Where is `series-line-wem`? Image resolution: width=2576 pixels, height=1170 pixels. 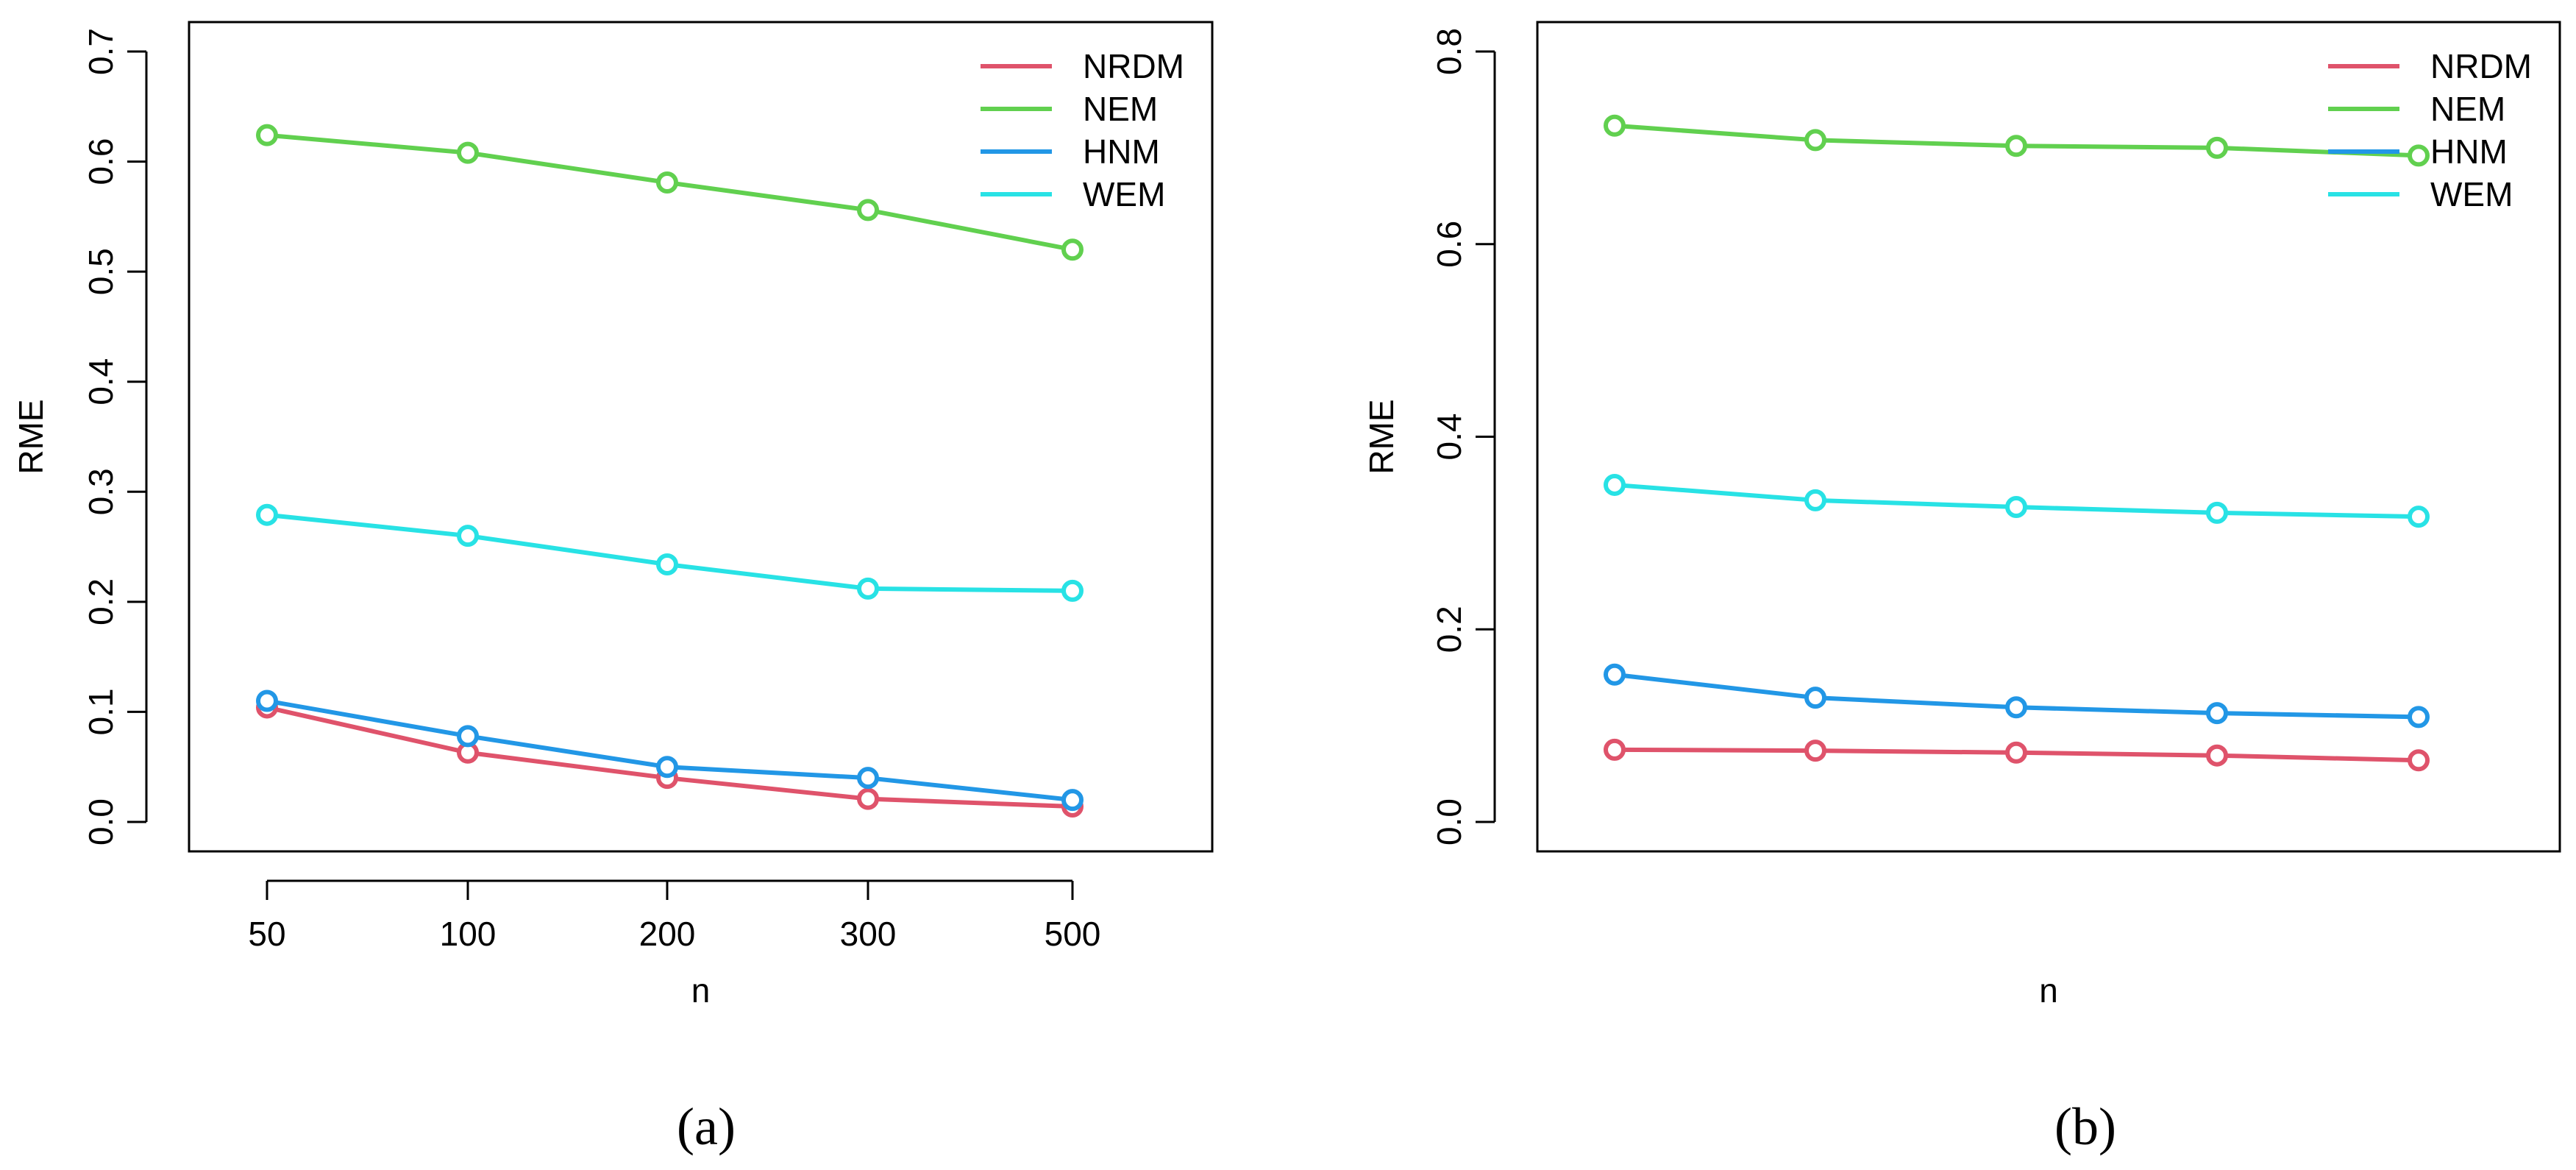 series-line-wem is located at coordinates (669, 552).